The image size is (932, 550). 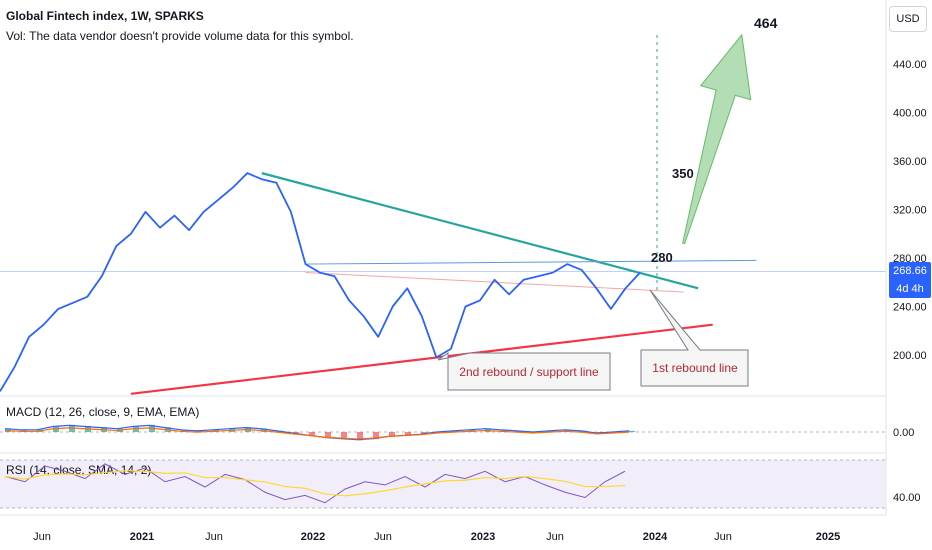 What do you see at coordinates (908, 19) in the screenshot?
I see `currency-button: USD` at bounding box center [908, 19].